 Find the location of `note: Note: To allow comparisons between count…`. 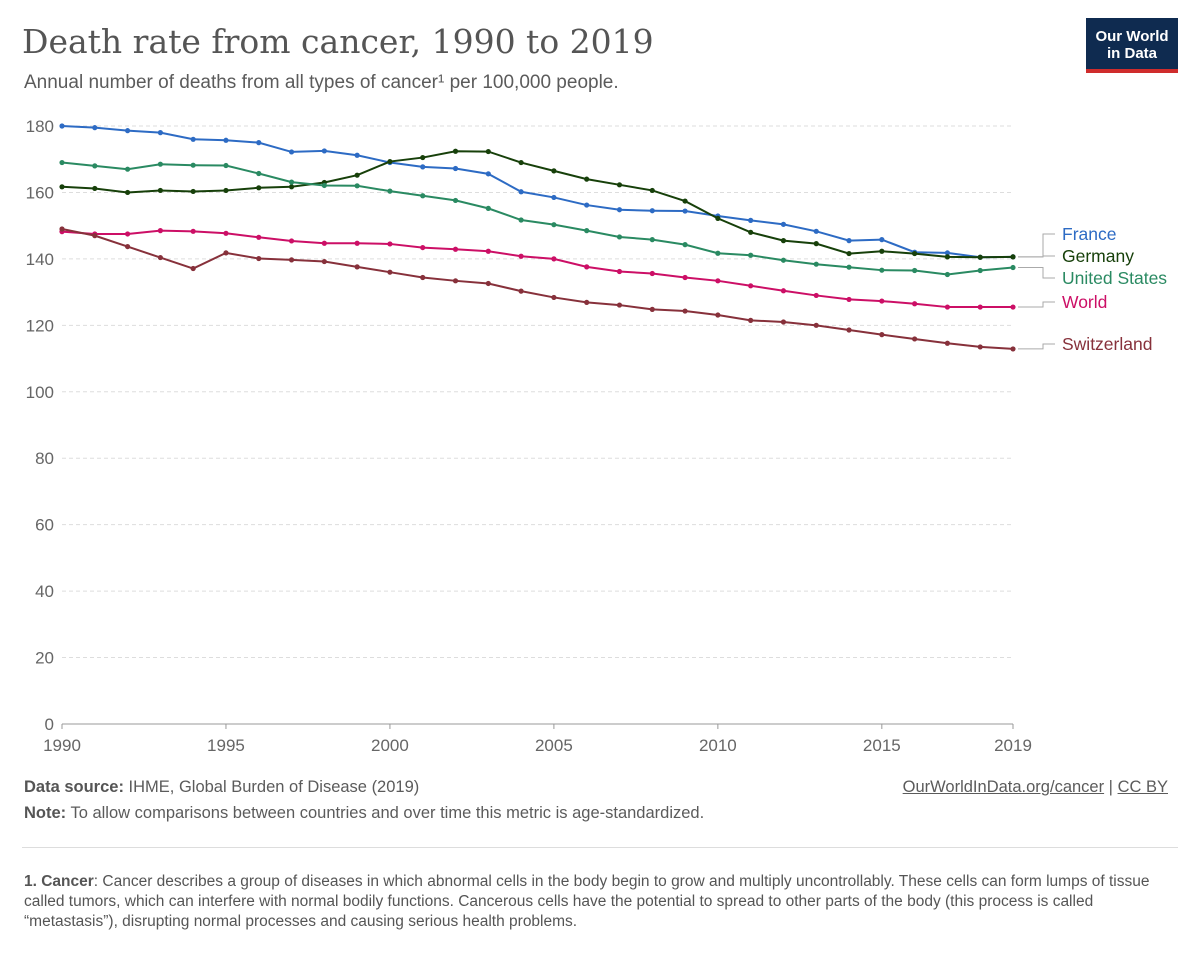

note: Note: To allow comparisons between count… is located at coordinates (364, 813).